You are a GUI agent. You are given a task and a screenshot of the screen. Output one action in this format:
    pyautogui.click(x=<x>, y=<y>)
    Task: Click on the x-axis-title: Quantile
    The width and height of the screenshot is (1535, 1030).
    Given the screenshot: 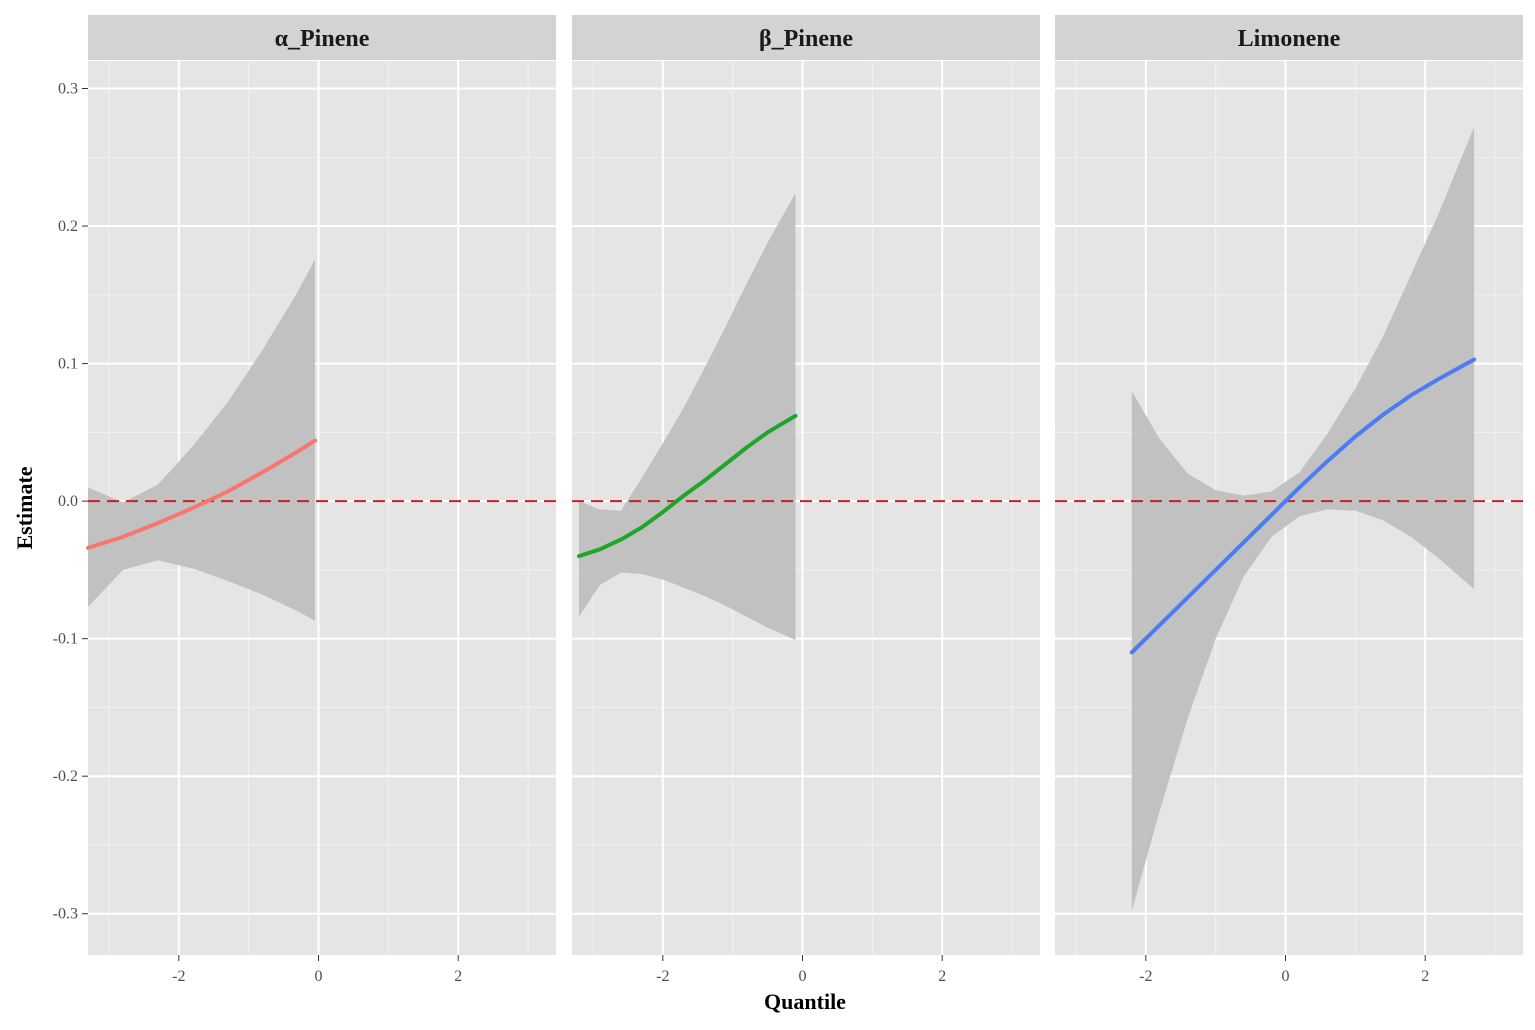 What is the action you would take?
    pyautogui.click(x=805, y=1001)
    